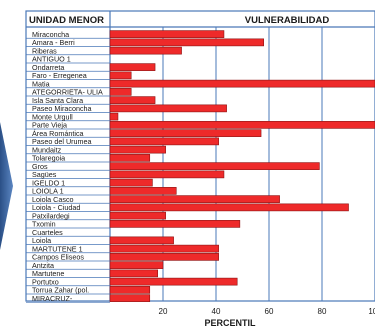 The width and height of the screenshot is (375, 329). Describe the element at coordinates (44, 174) in the screenshot. I see `row-label: Sagües` at that location.